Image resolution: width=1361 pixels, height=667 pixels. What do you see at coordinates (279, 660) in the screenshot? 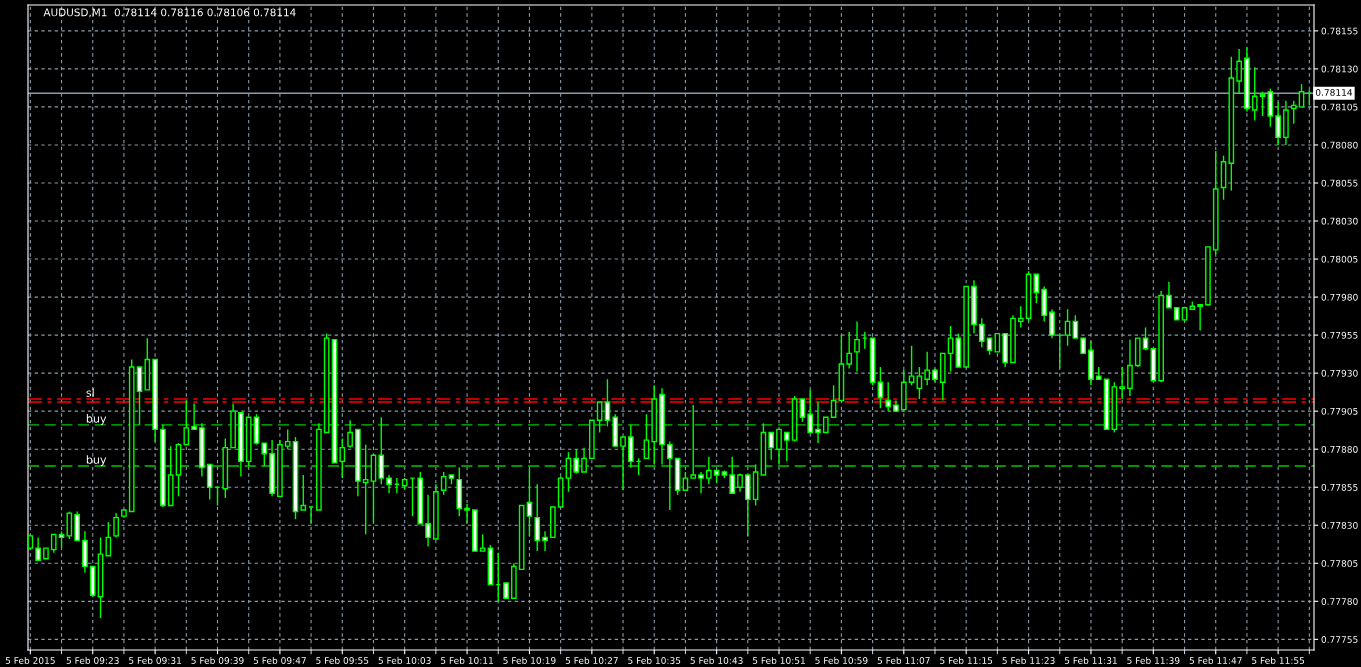
I see `x-tick-label: 5 Feb 09:47` at bounding box center [279, 660].